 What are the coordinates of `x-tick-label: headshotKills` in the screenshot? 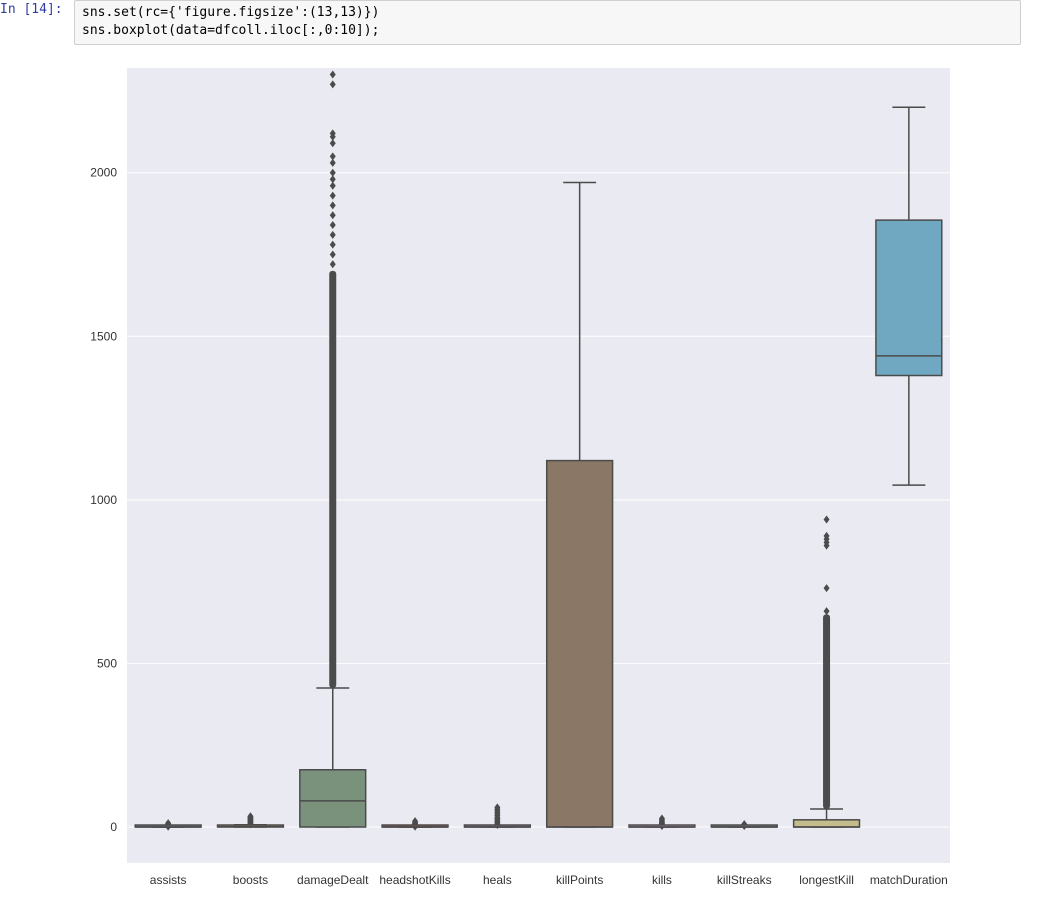 It's located at (414, 880).